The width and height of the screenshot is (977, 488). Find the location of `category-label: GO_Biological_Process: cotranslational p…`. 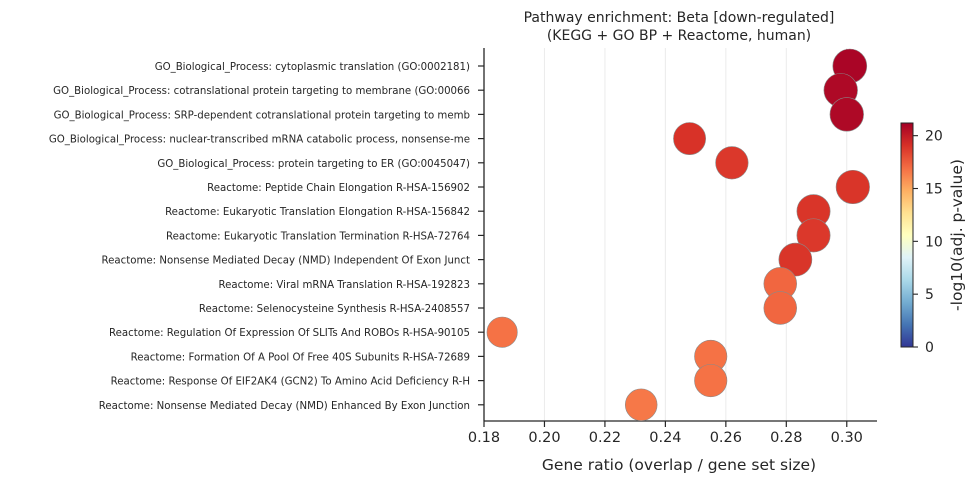

category-label: GO_Biological_Process: cotranslational p… is located at coordinates (261, 91).